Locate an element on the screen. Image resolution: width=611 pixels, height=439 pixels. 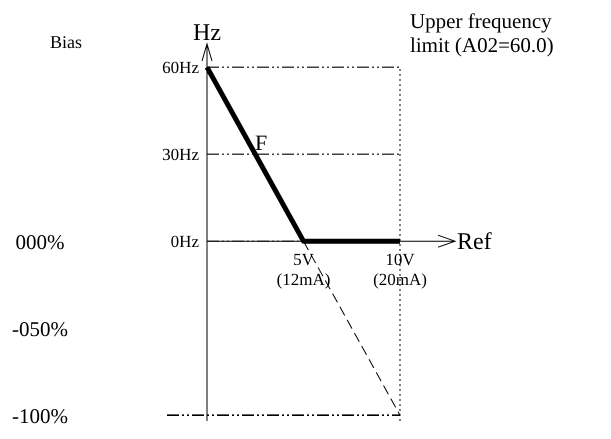
x-axis-title: Ref is located at coordinates (474, 242).